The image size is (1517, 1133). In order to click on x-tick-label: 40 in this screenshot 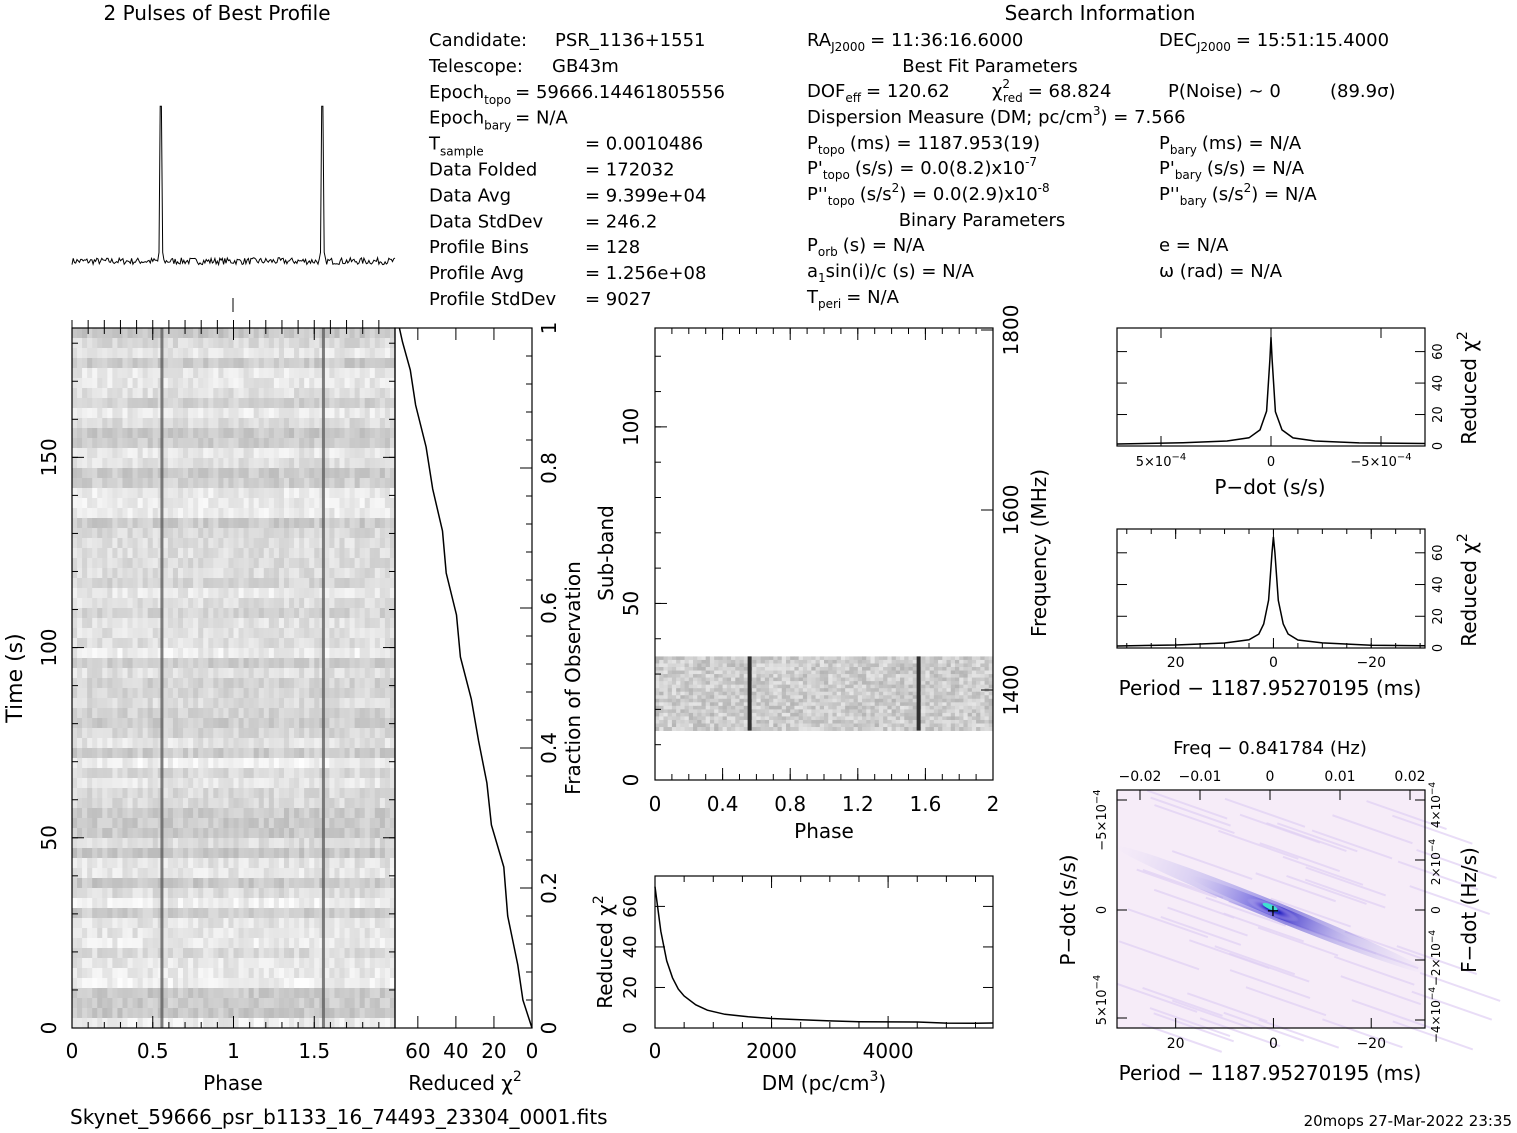, I will do `click(455, 1051)`.